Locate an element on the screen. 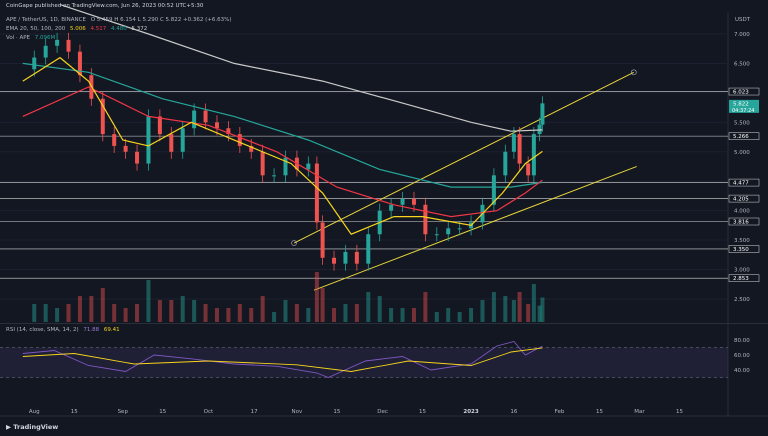 This screenshot has width=768, height=436. channel-lower-trendline is located at coordinates (475, 228).